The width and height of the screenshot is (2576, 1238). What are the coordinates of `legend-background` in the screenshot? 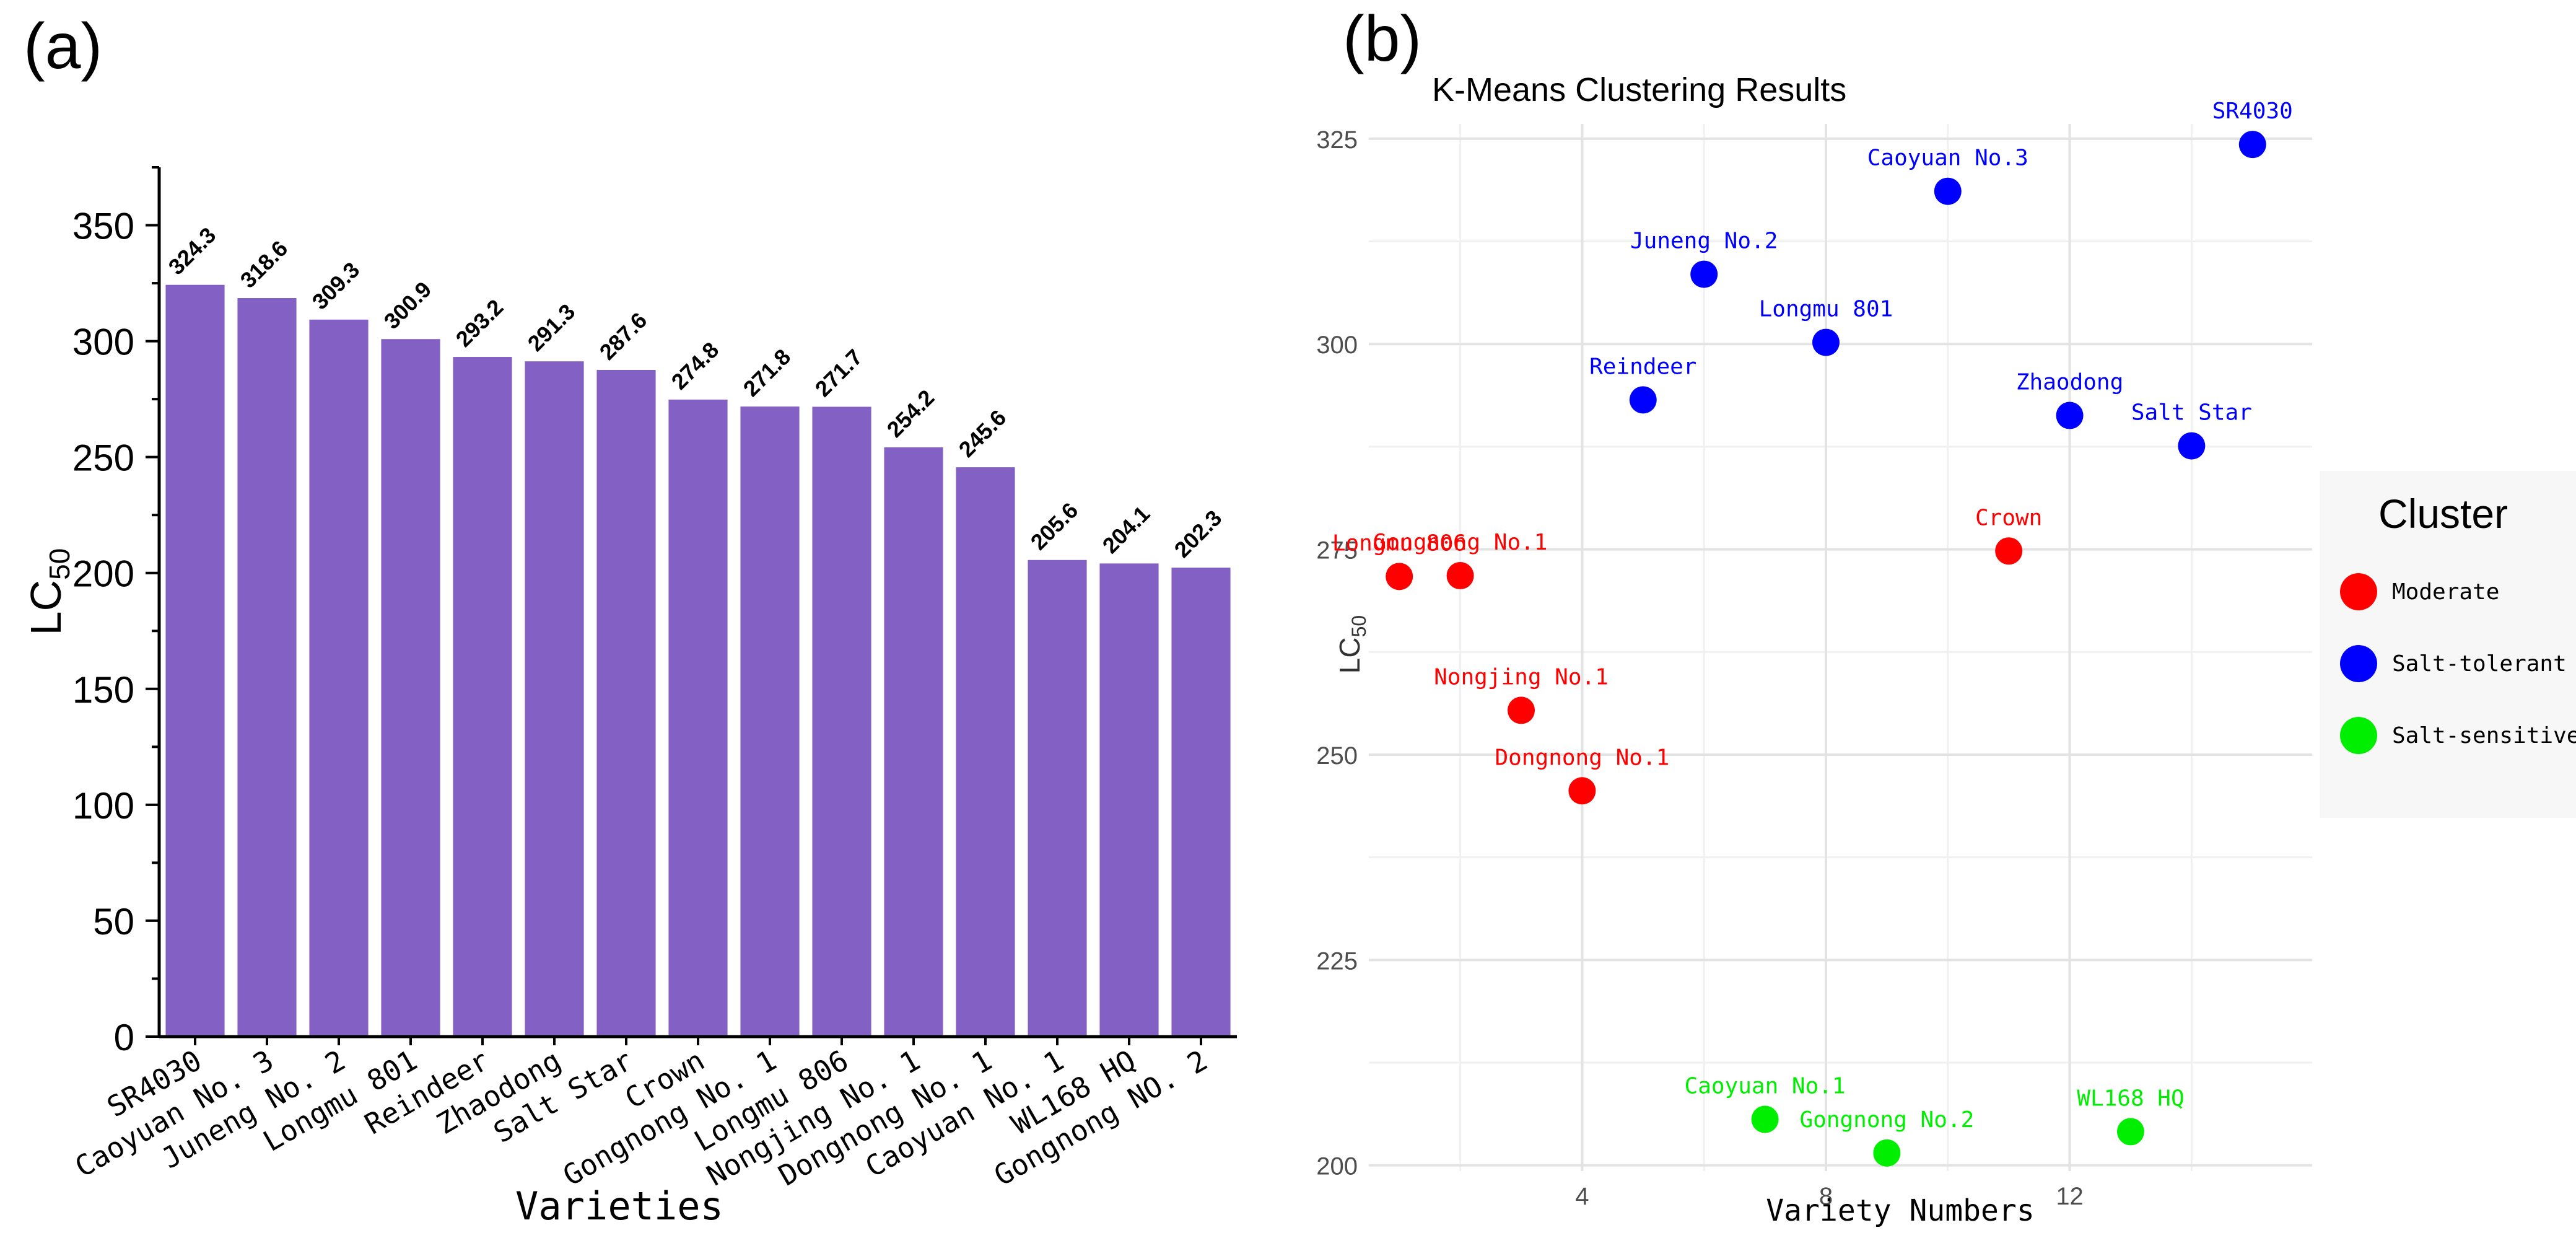 It's located at (2448, 645).